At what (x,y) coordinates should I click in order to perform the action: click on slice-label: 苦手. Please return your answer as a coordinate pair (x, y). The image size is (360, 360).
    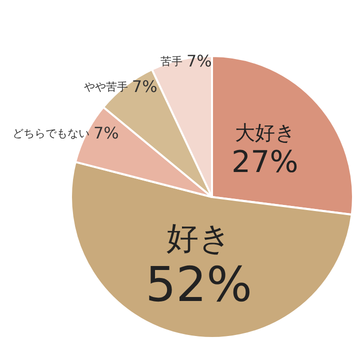
    Looking at the image, I should click on (171, 61).